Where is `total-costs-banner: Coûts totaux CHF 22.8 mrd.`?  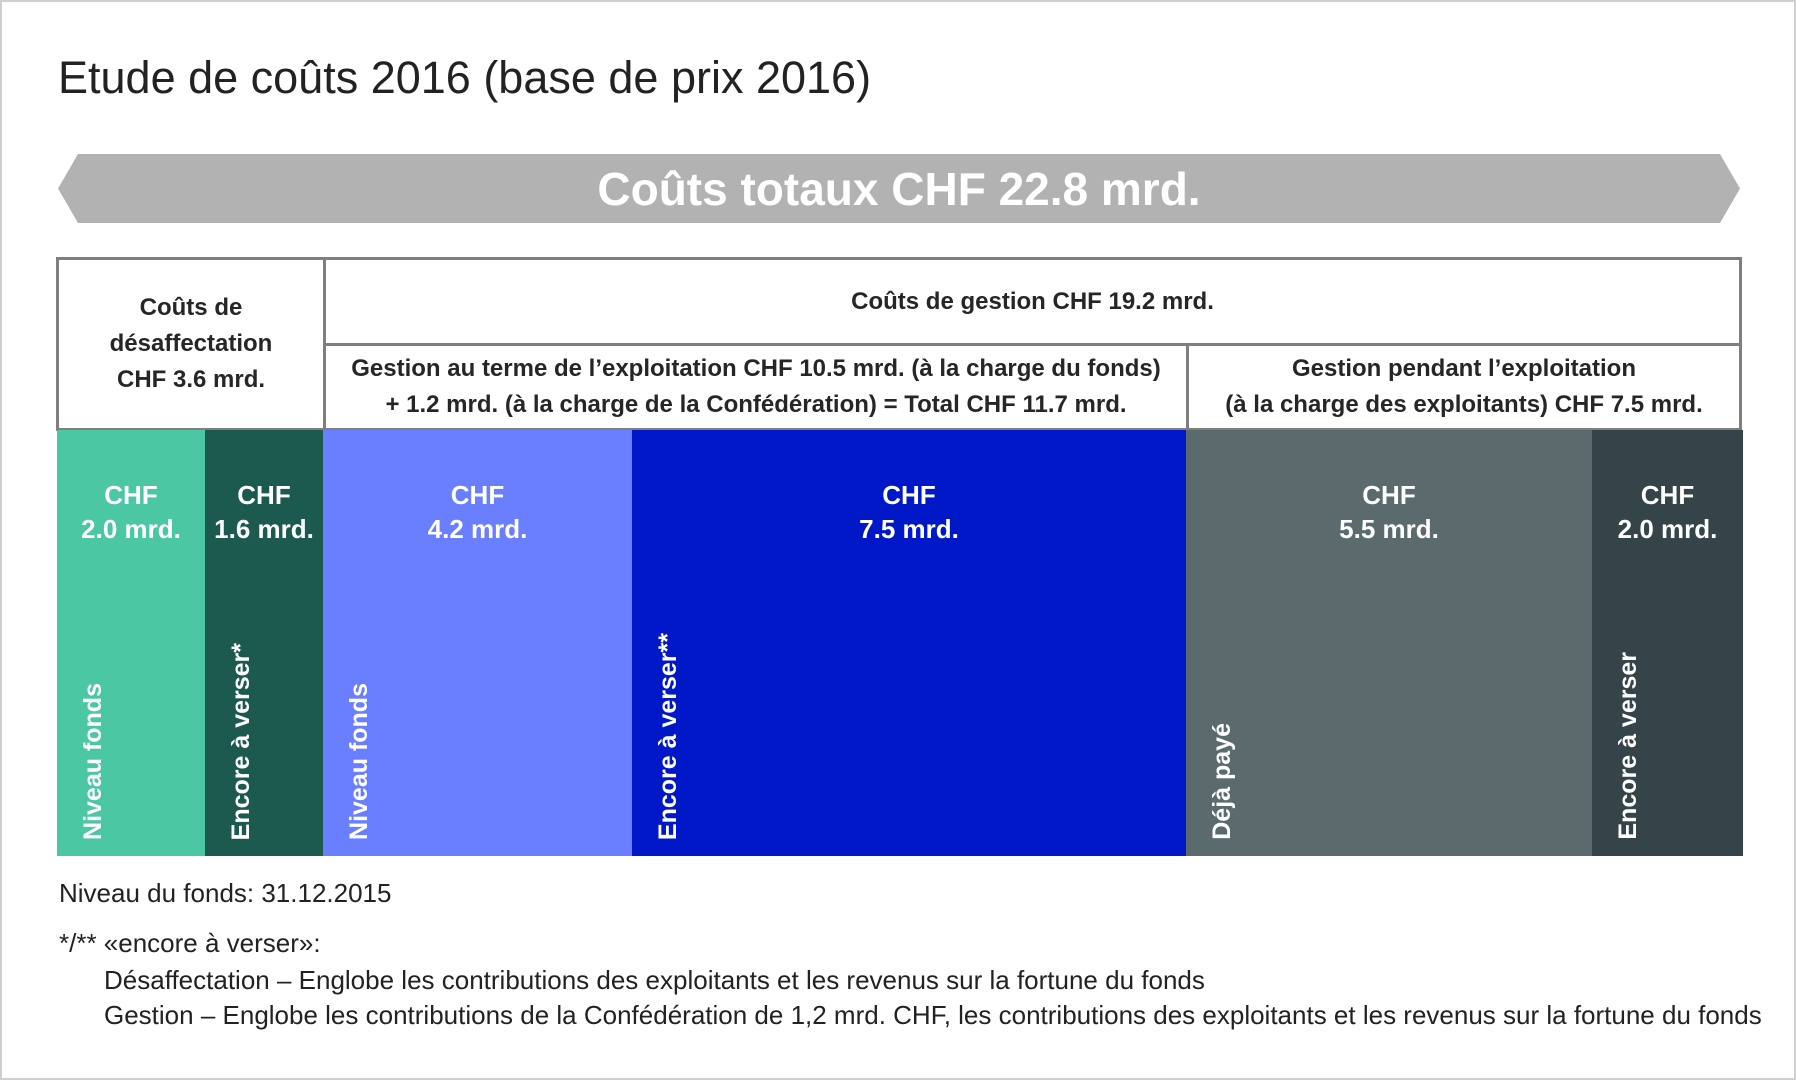
total-costs-banner: Coûts totaux CHF 22.8 mrd. is located at coordinates (899, 188).